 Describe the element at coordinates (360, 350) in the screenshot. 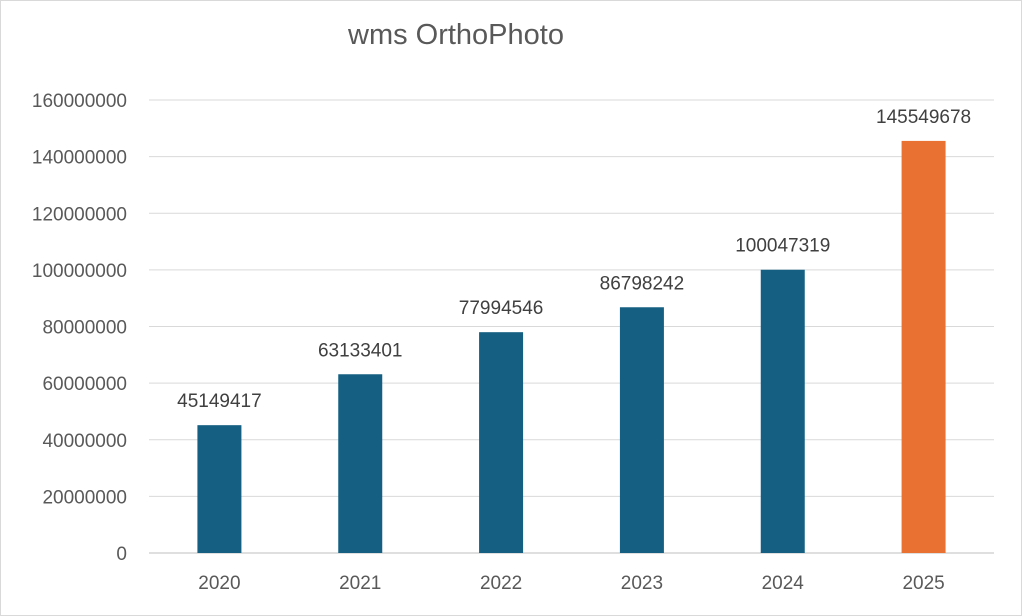

I see `data-label: 63133401` at that location.